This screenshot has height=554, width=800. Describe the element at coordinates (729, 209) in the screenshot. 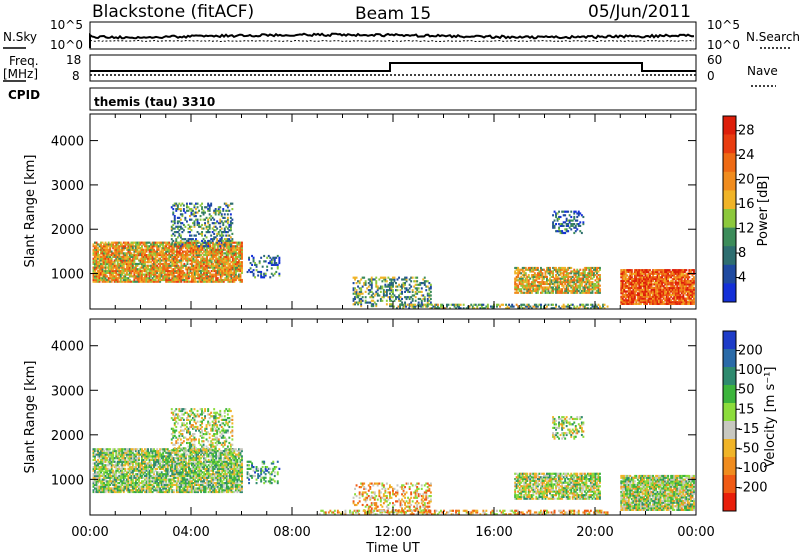

I see `colorbar-frame` at that location.